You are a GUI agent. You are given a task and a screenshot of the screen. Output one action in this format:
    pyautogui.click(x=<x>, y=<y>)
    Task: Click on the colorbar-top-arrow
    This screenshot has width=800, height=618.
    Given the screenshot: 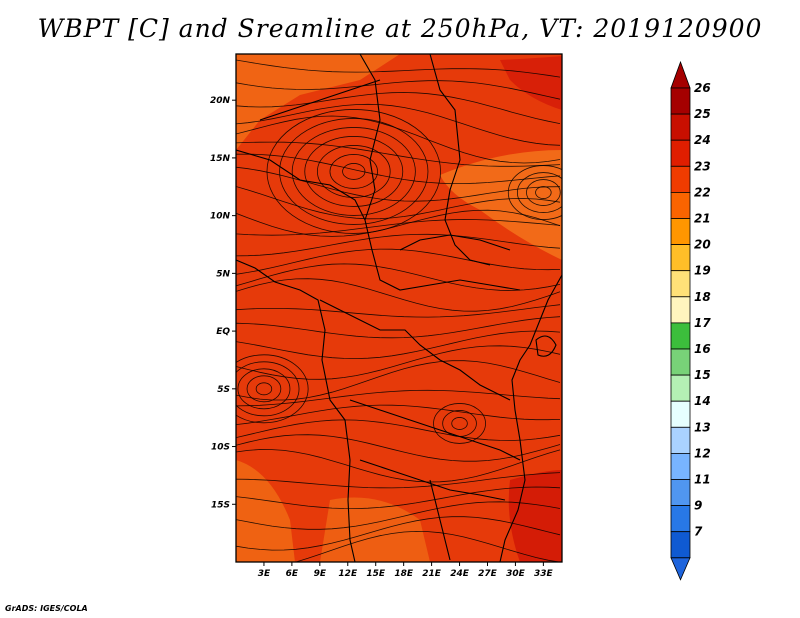 What is the action you would take?
    pyautogui.click(x=680, y=74)
    